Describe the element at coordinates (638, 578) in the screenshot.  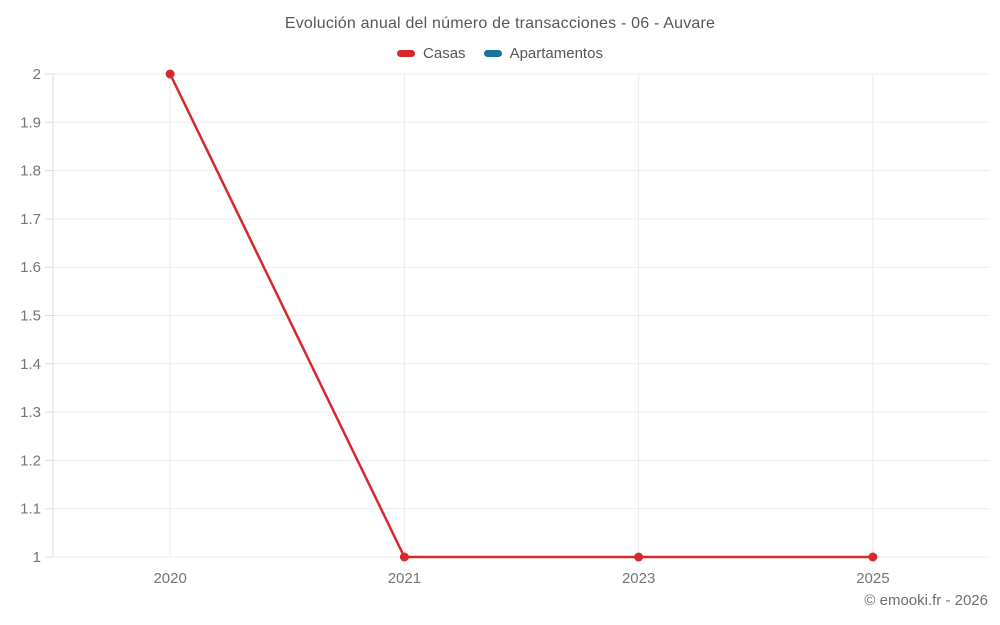
I see `x-tick-label: 2023` at that location.